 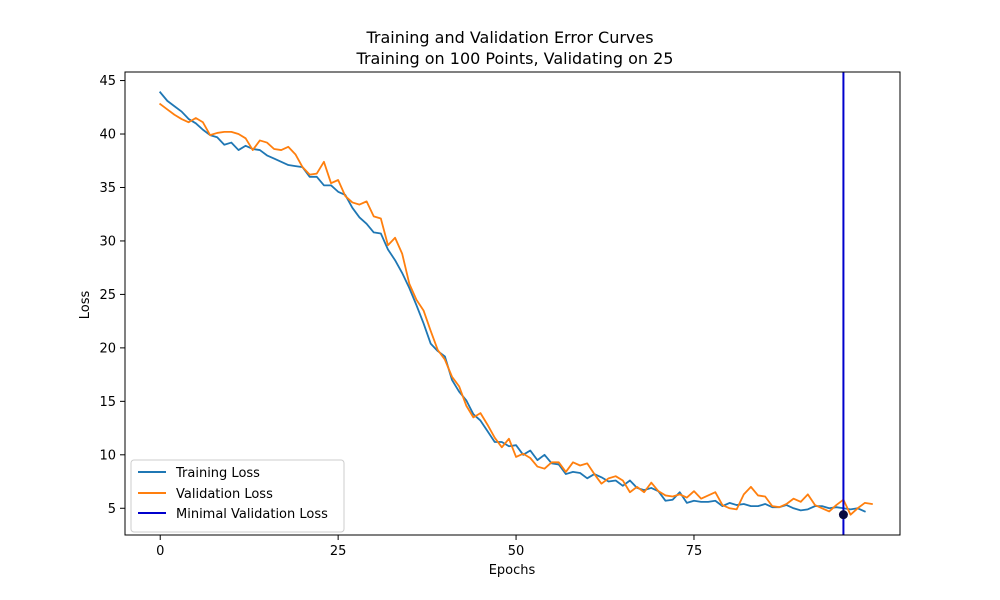 What do you see at coordinates (107, 348) in the screenshot?
I see `y-tick-label: 20` at bounding box center [107, 348].